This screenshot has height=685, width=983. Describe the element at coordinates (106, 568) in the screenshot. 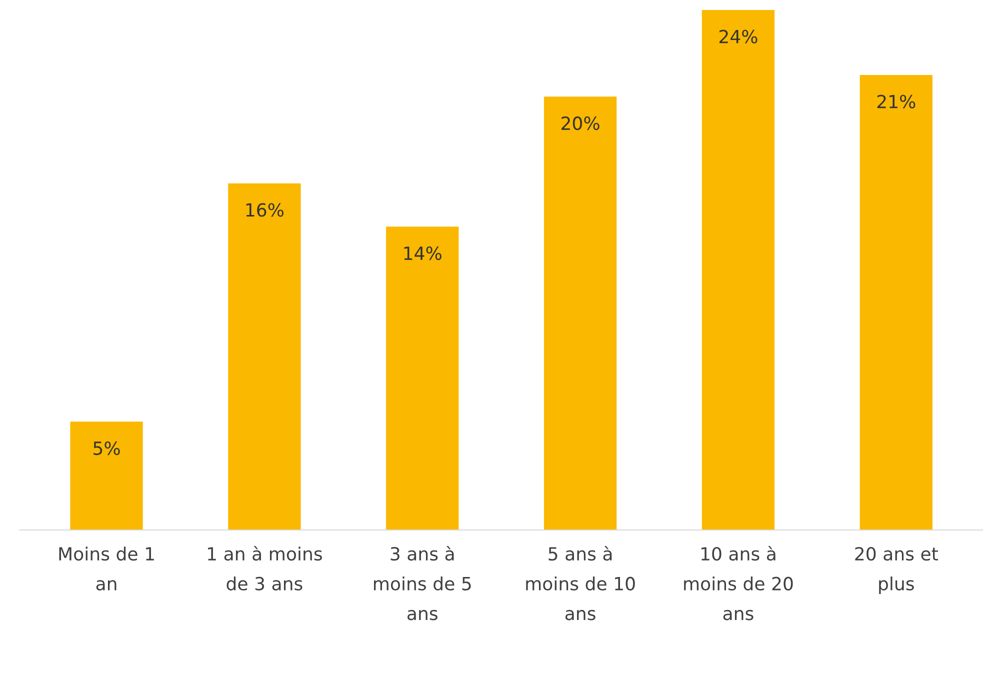

I see `x-tick-label: Moins de 1 an` at that location.